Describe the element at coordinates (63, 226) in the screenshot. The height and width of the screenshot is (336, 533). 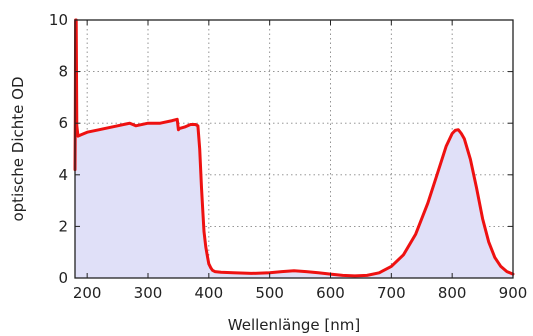
I see `y-tick-label-2: 2` at that location.